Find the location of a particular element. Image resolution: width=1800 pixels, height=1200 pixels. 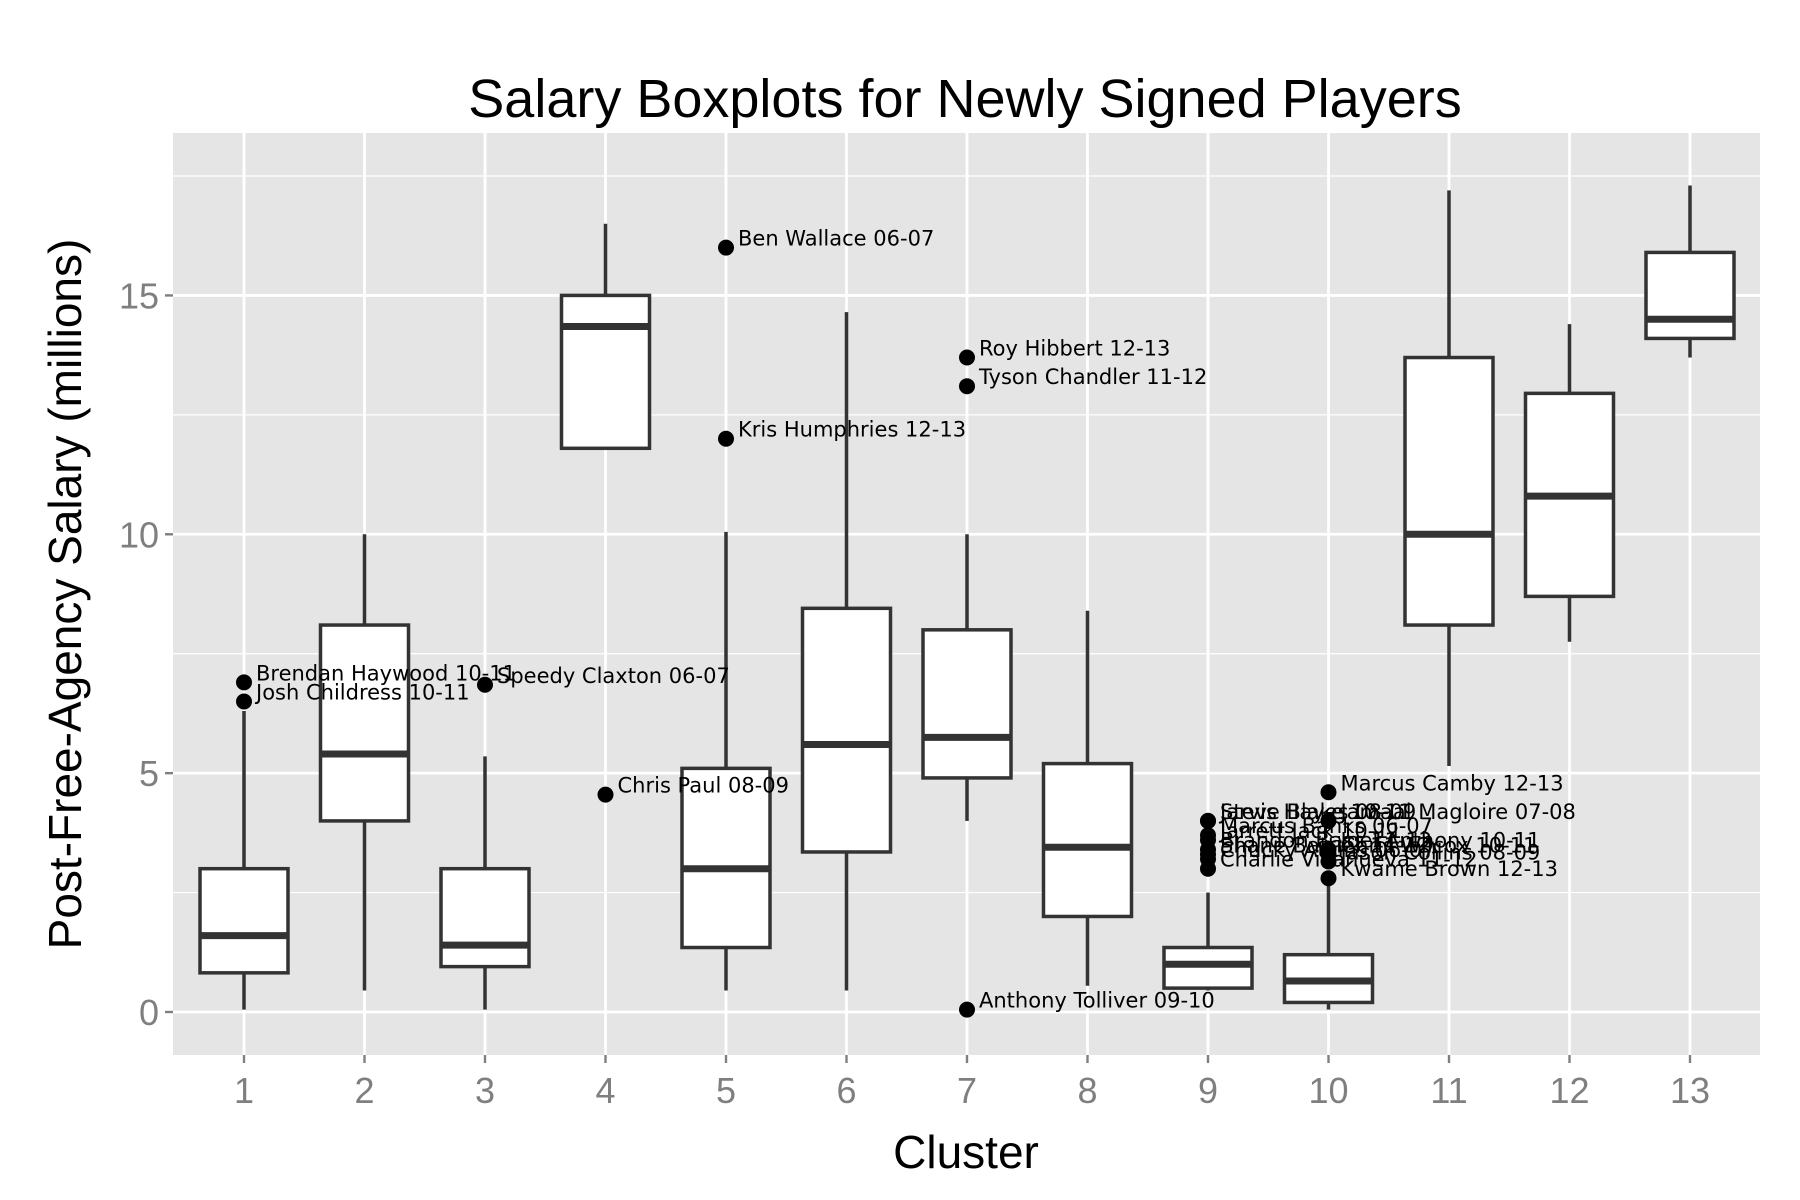

outlier-label: Jarvis Hayes 08-09 is located at coordinates (1317, 812).